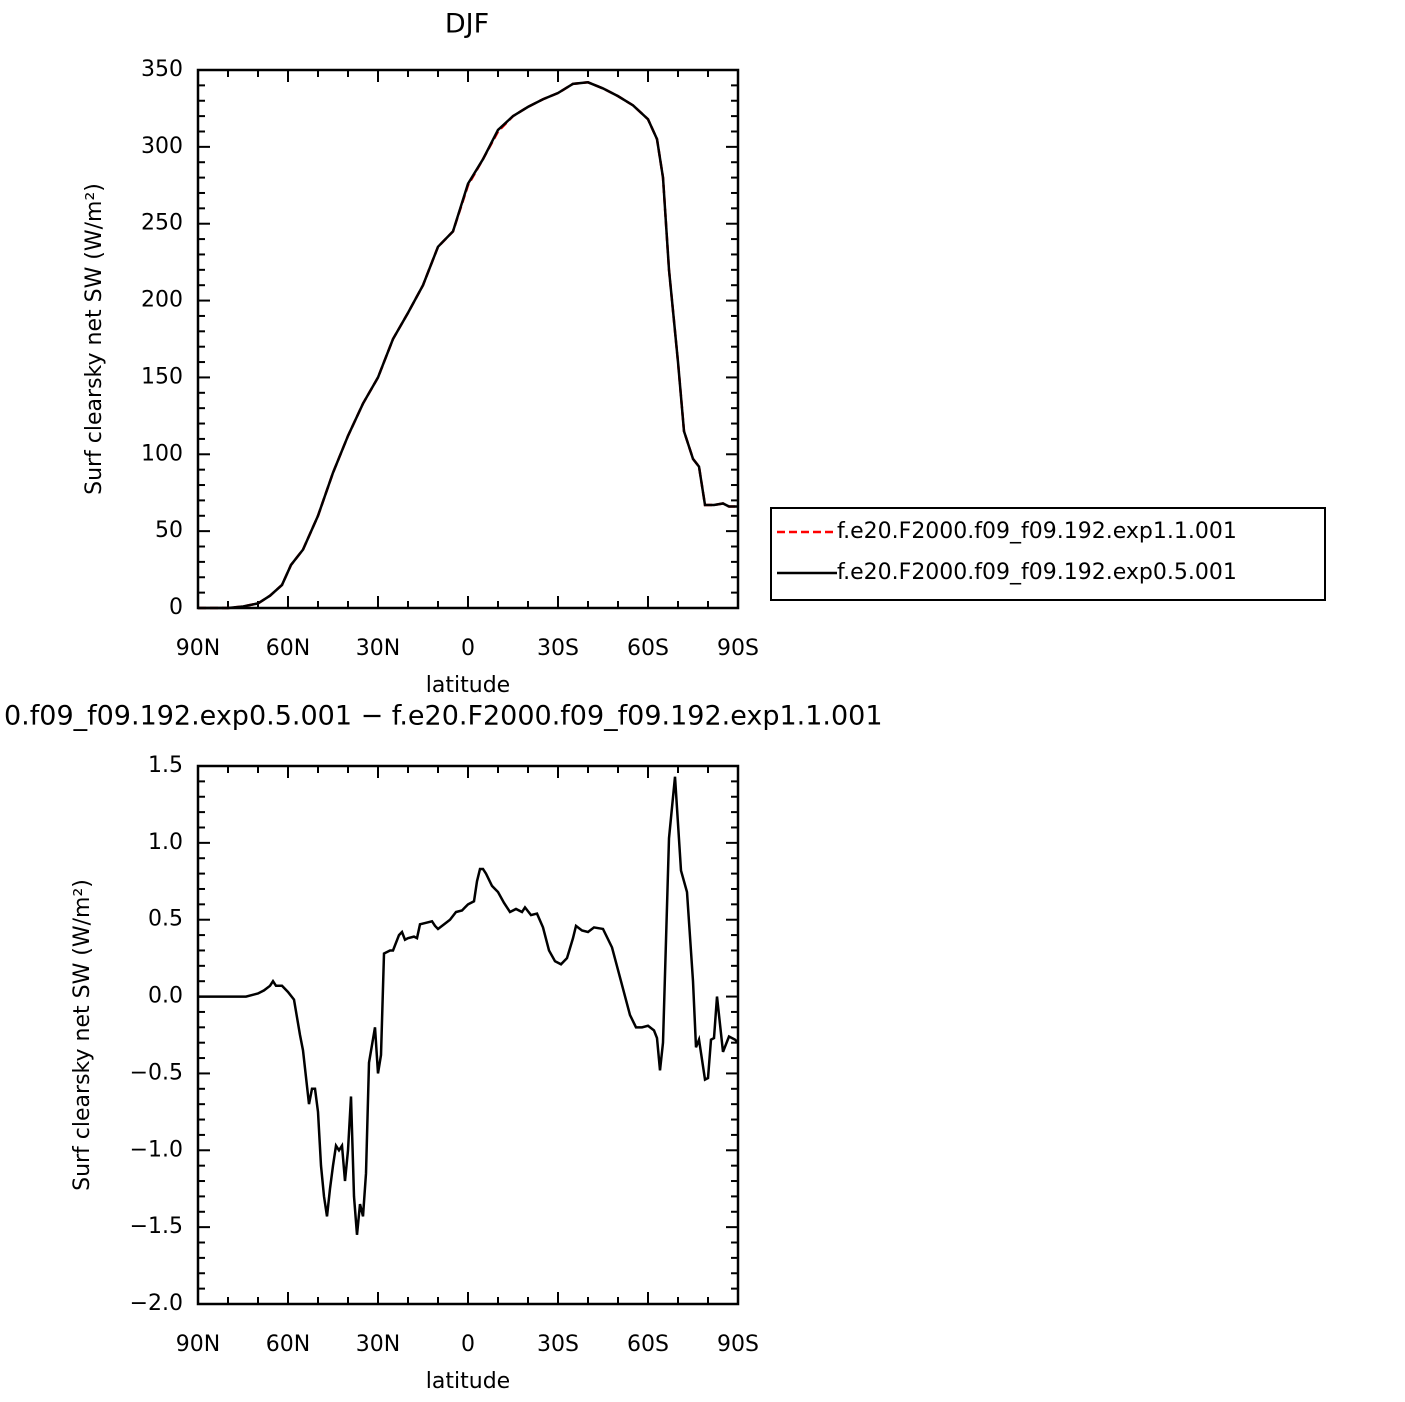 The width and height of the screenshot is (1405, 1402). I want to click on y-tick-label: −0.5, so click(156, 1072).